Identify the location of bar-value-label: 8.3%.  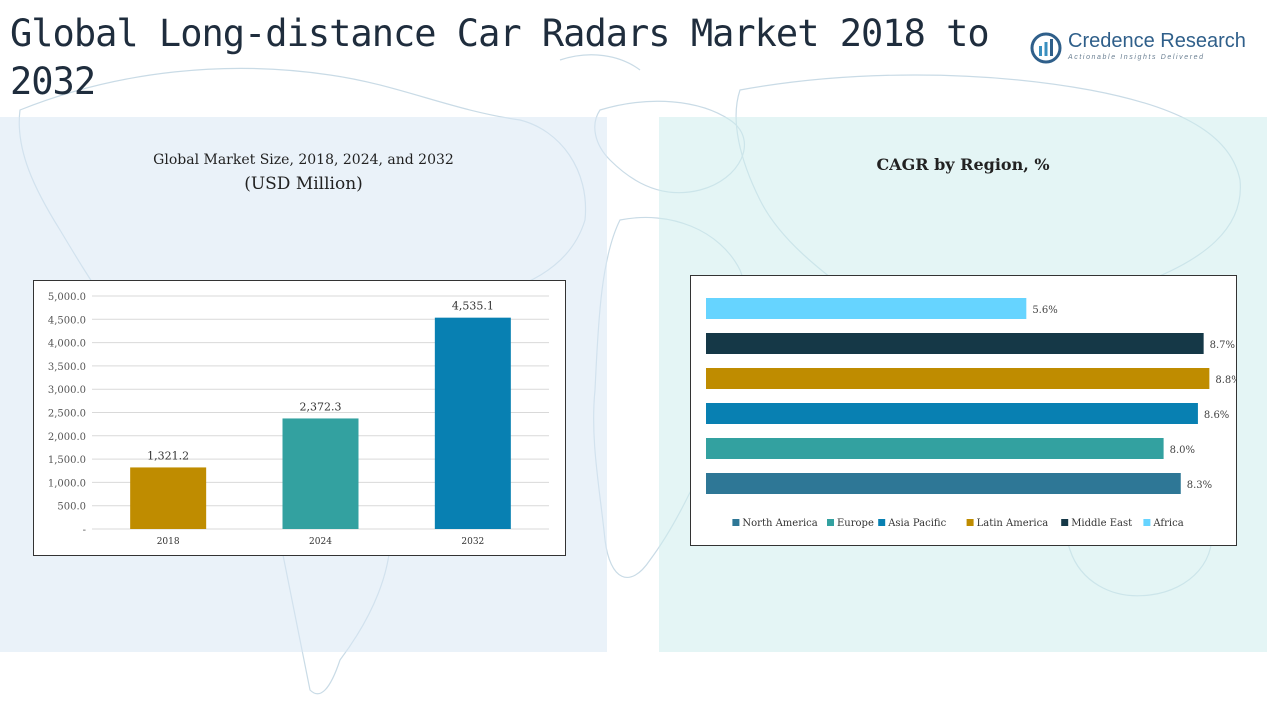
(1199, 485).